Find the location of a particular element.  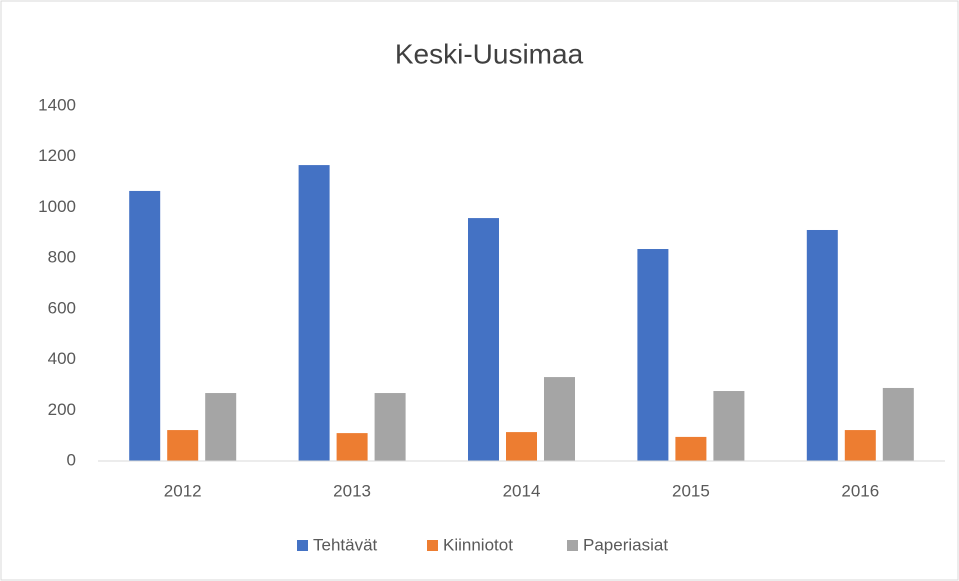

y-tick-label: 0 is located at coordinates (71, 459).